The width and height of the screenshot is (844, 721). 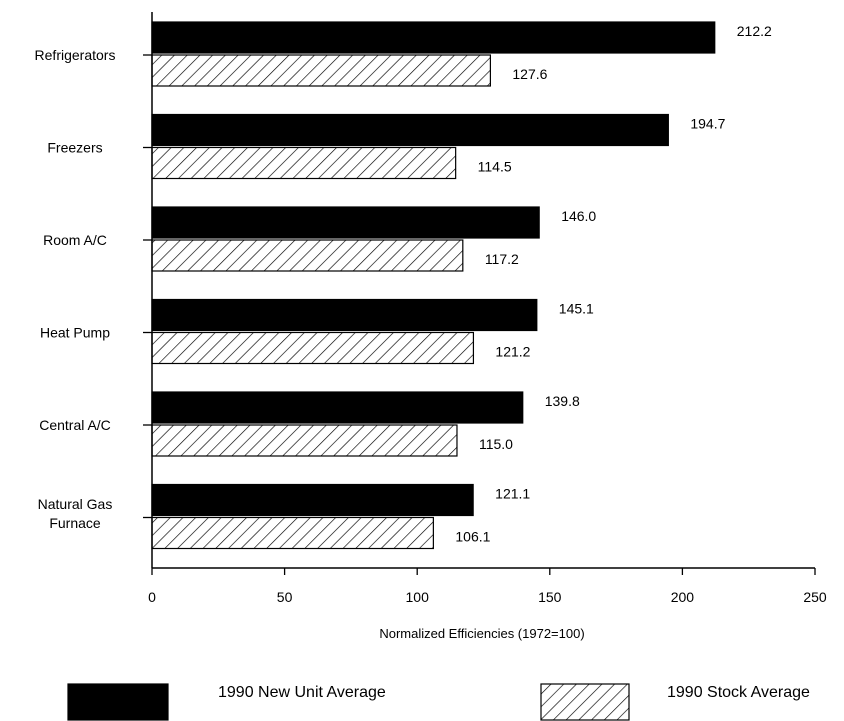 What do you see at coordinates (502, 259) in the screenshot?
I see `stock-value-label-room-a-c: 117.2` at bounding box center [502, 259].